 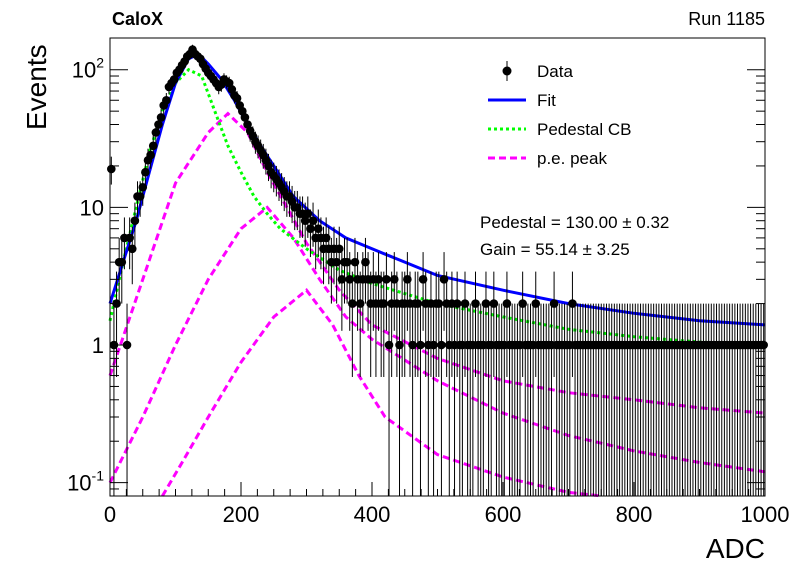 I want to click on legend-label: Data, so click(x=555, y=71).